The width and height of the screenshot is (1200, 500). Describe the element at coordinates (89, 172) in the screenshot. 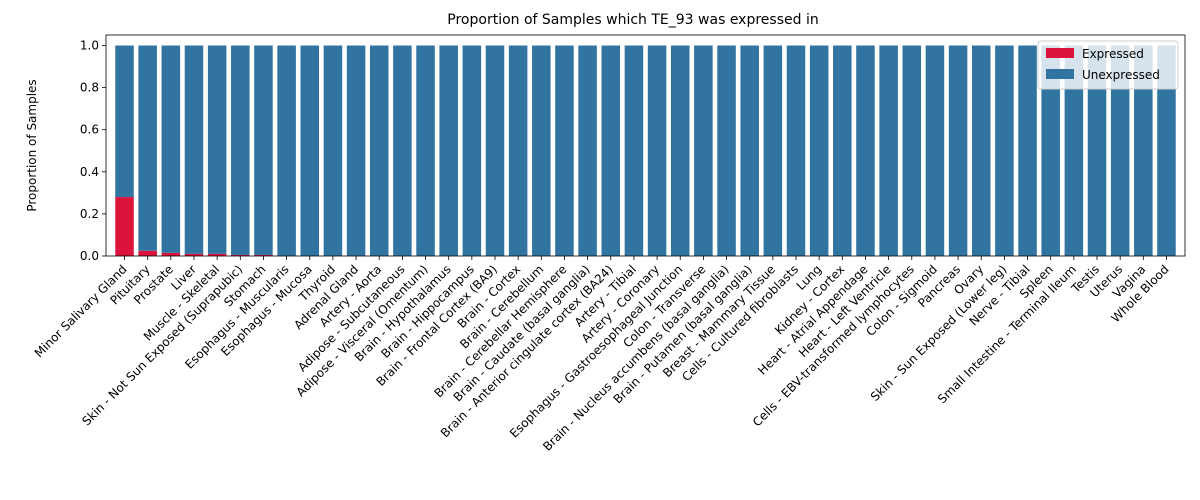

I see `y-tick-label: 0.4` at that location.